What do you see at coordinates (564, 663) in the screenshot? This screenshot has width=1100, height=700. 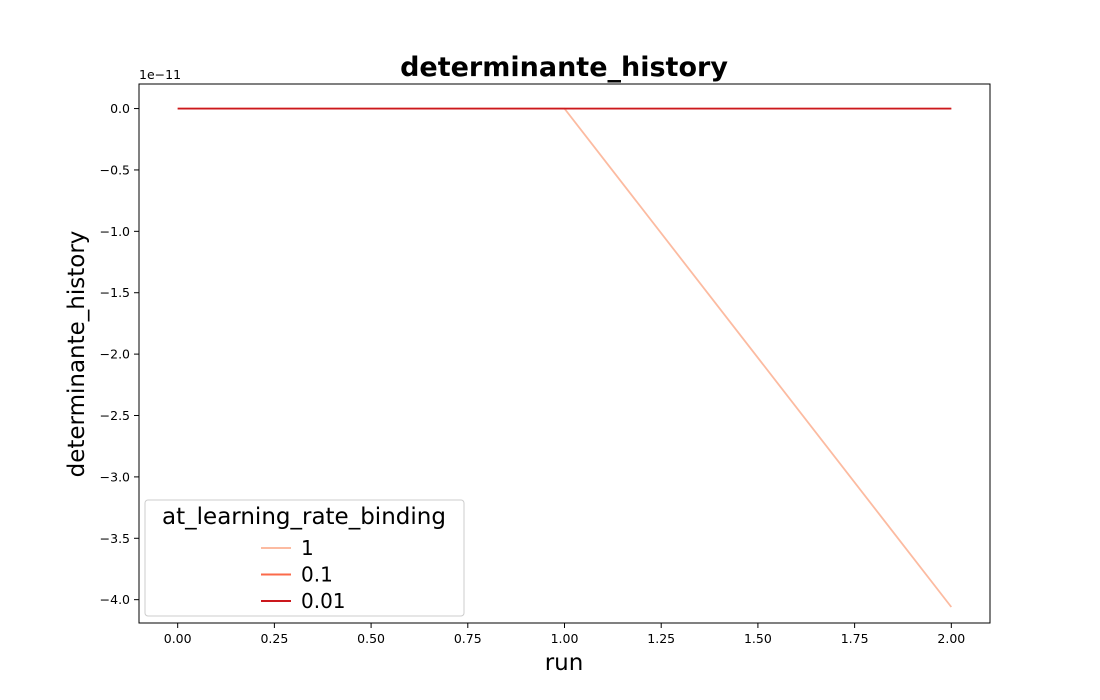 I see `x-axis-label: run` at bounding box center [564, 663].